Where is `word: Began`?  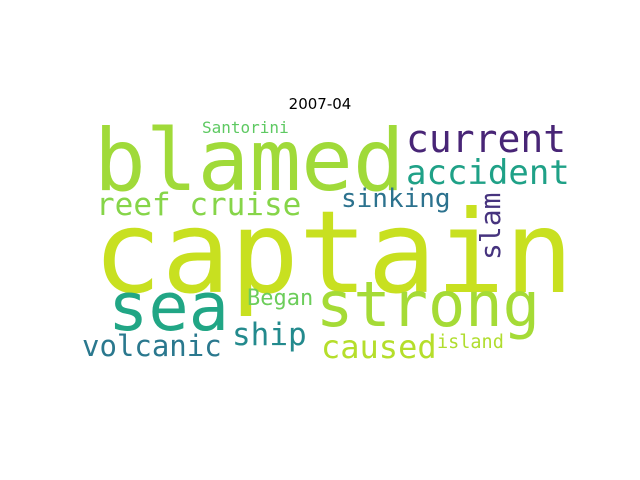
word: Began is located at coordinates (280, 298).